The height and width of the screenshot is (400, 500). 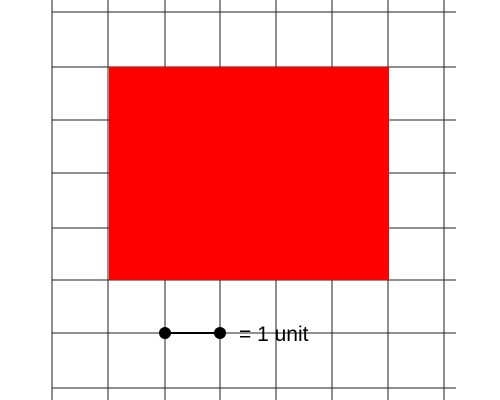 What do you see at coordinates (220, 333) in the screenshot?
I see `unit-segment-end-dot` at bounding box center [220, 333].